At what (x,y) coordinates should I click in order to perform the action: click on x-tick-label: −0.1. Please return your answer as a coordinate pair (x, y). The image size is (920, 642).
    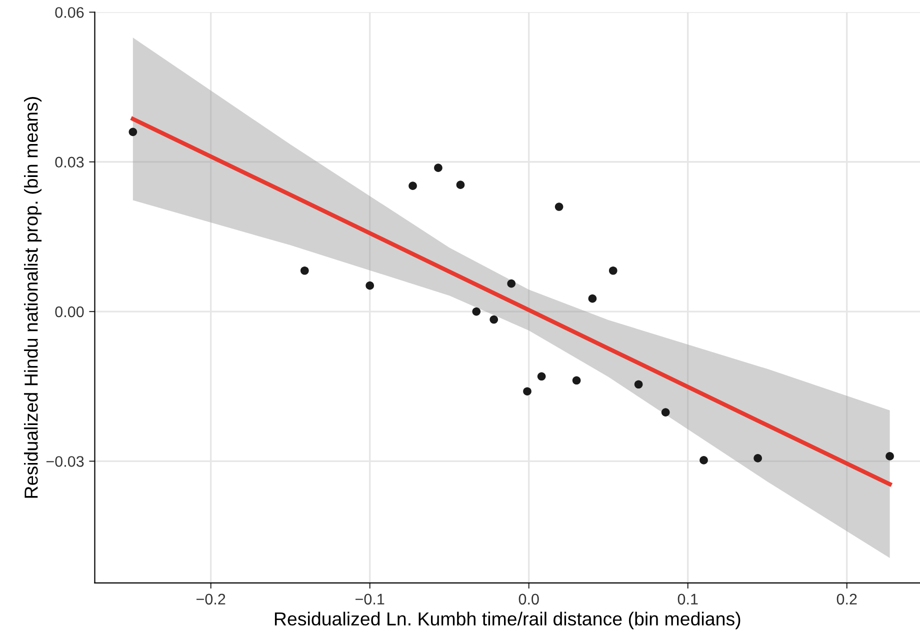
    Looking at the image, I should click on (370, 599).